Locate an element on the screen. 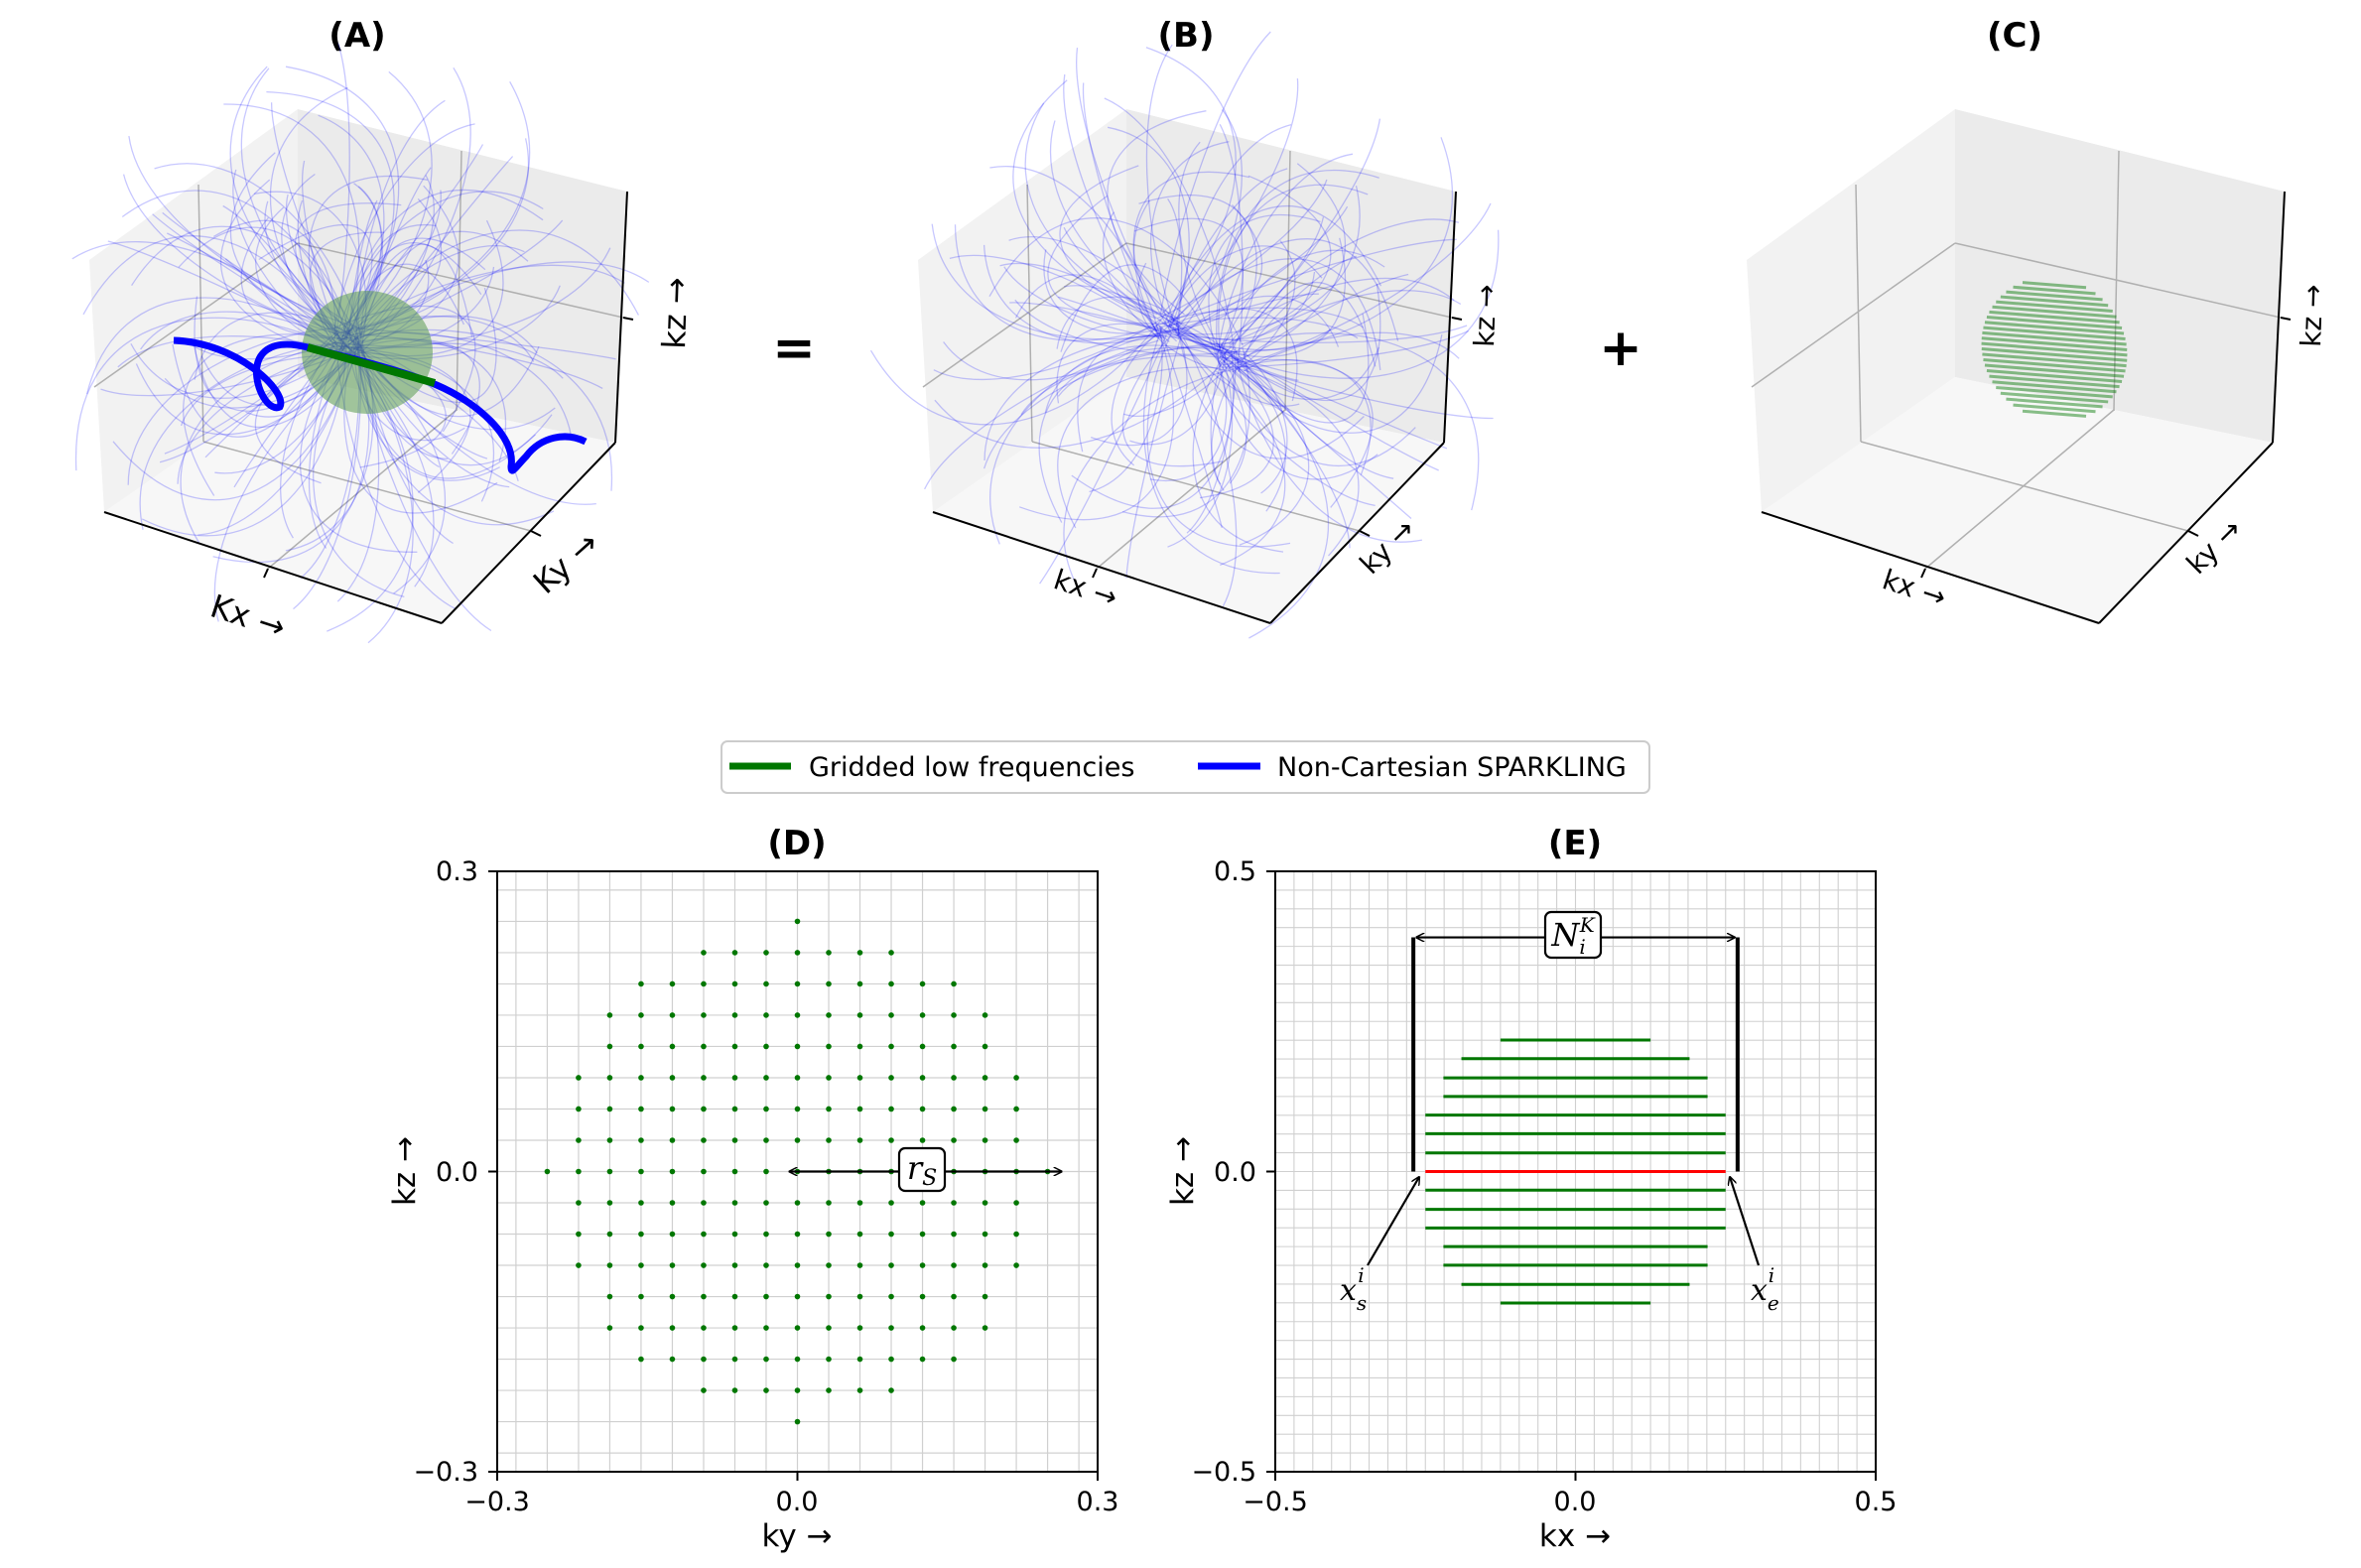  panel-d-ylabel: kz → is located at coordinates (405, 1171).